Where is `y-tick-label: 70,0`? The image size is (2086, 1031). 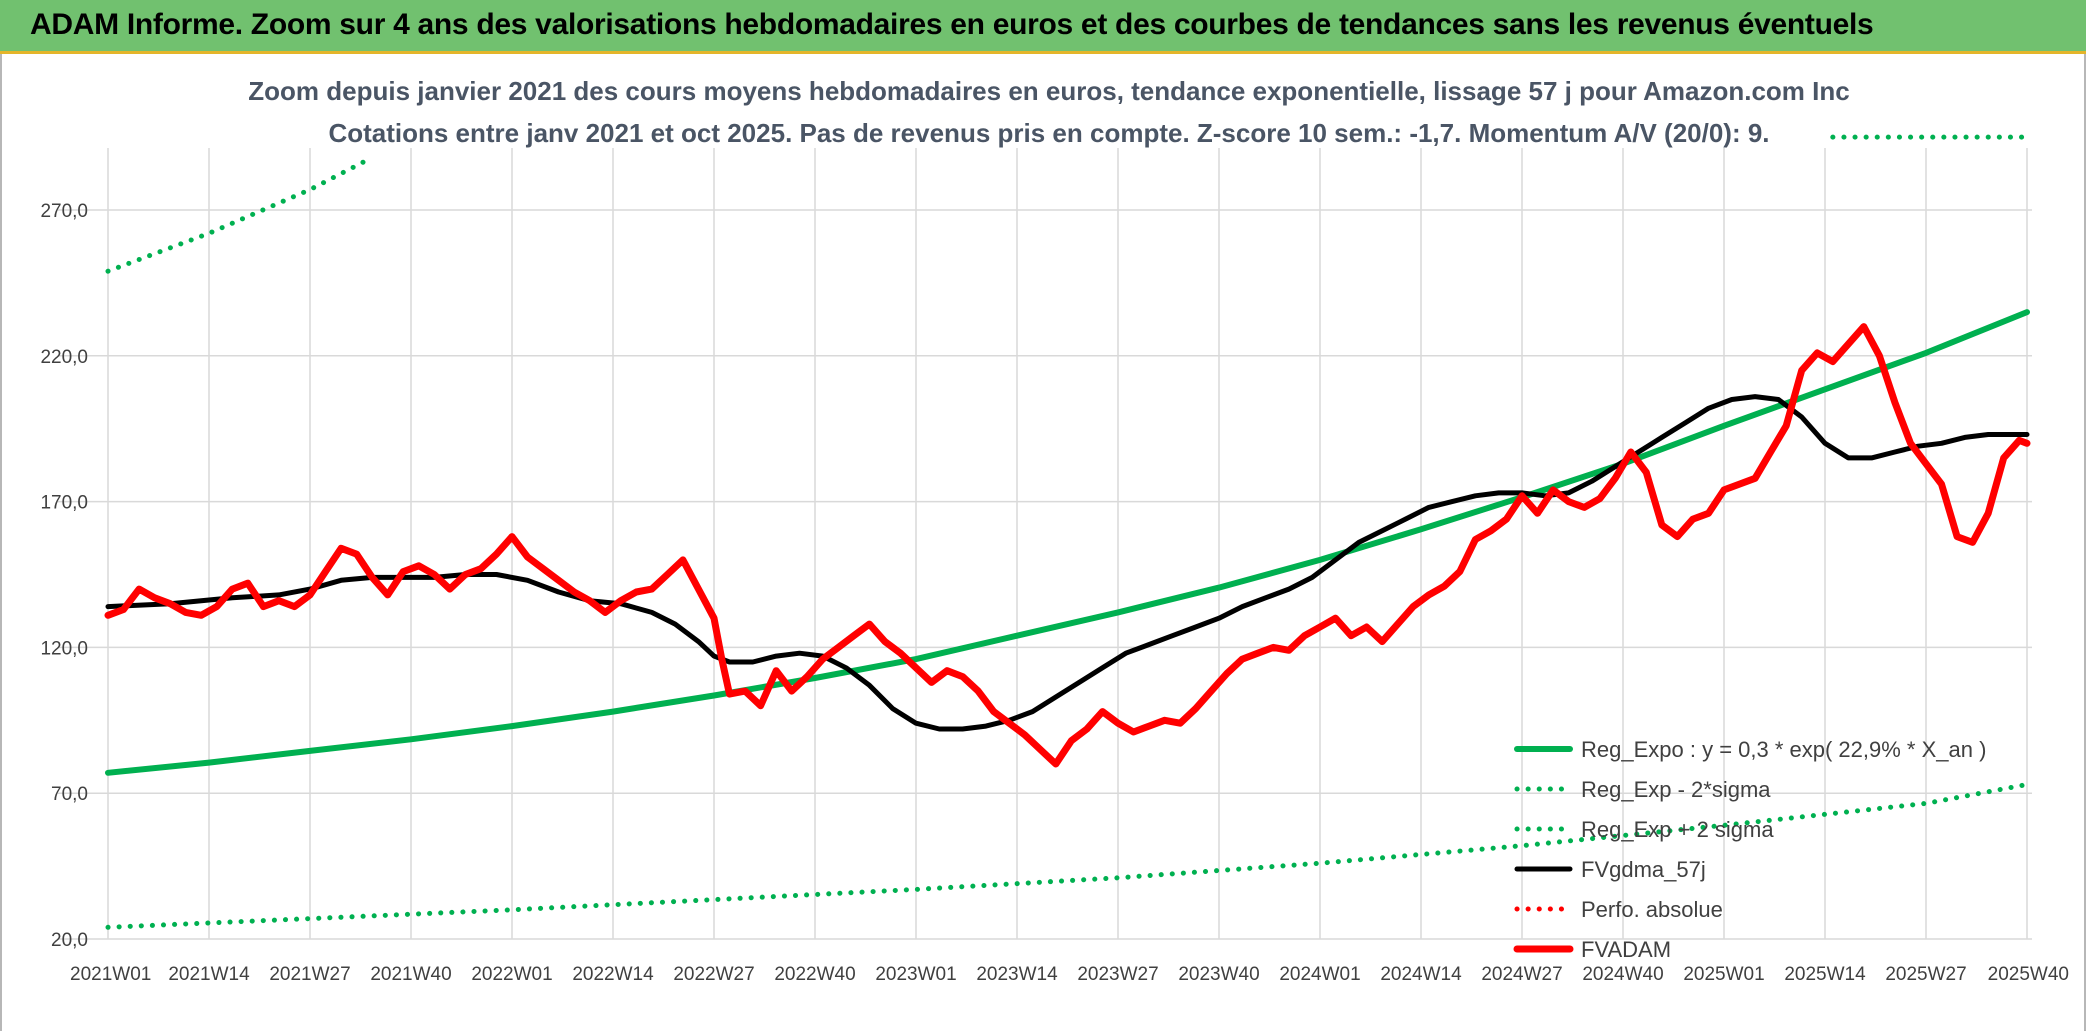 y-tick-label: 70,0 is located at coordinates (69, 794).